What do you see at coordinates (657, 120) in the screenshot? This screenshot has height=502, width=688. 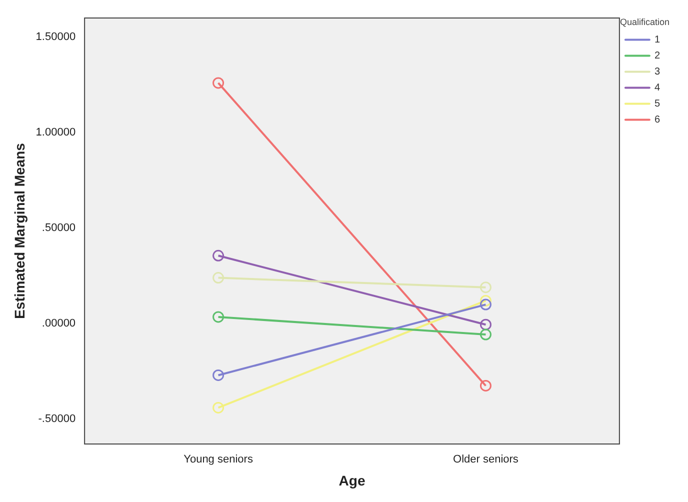 I see `legend-label: 6` at bounding box center [657, 120].